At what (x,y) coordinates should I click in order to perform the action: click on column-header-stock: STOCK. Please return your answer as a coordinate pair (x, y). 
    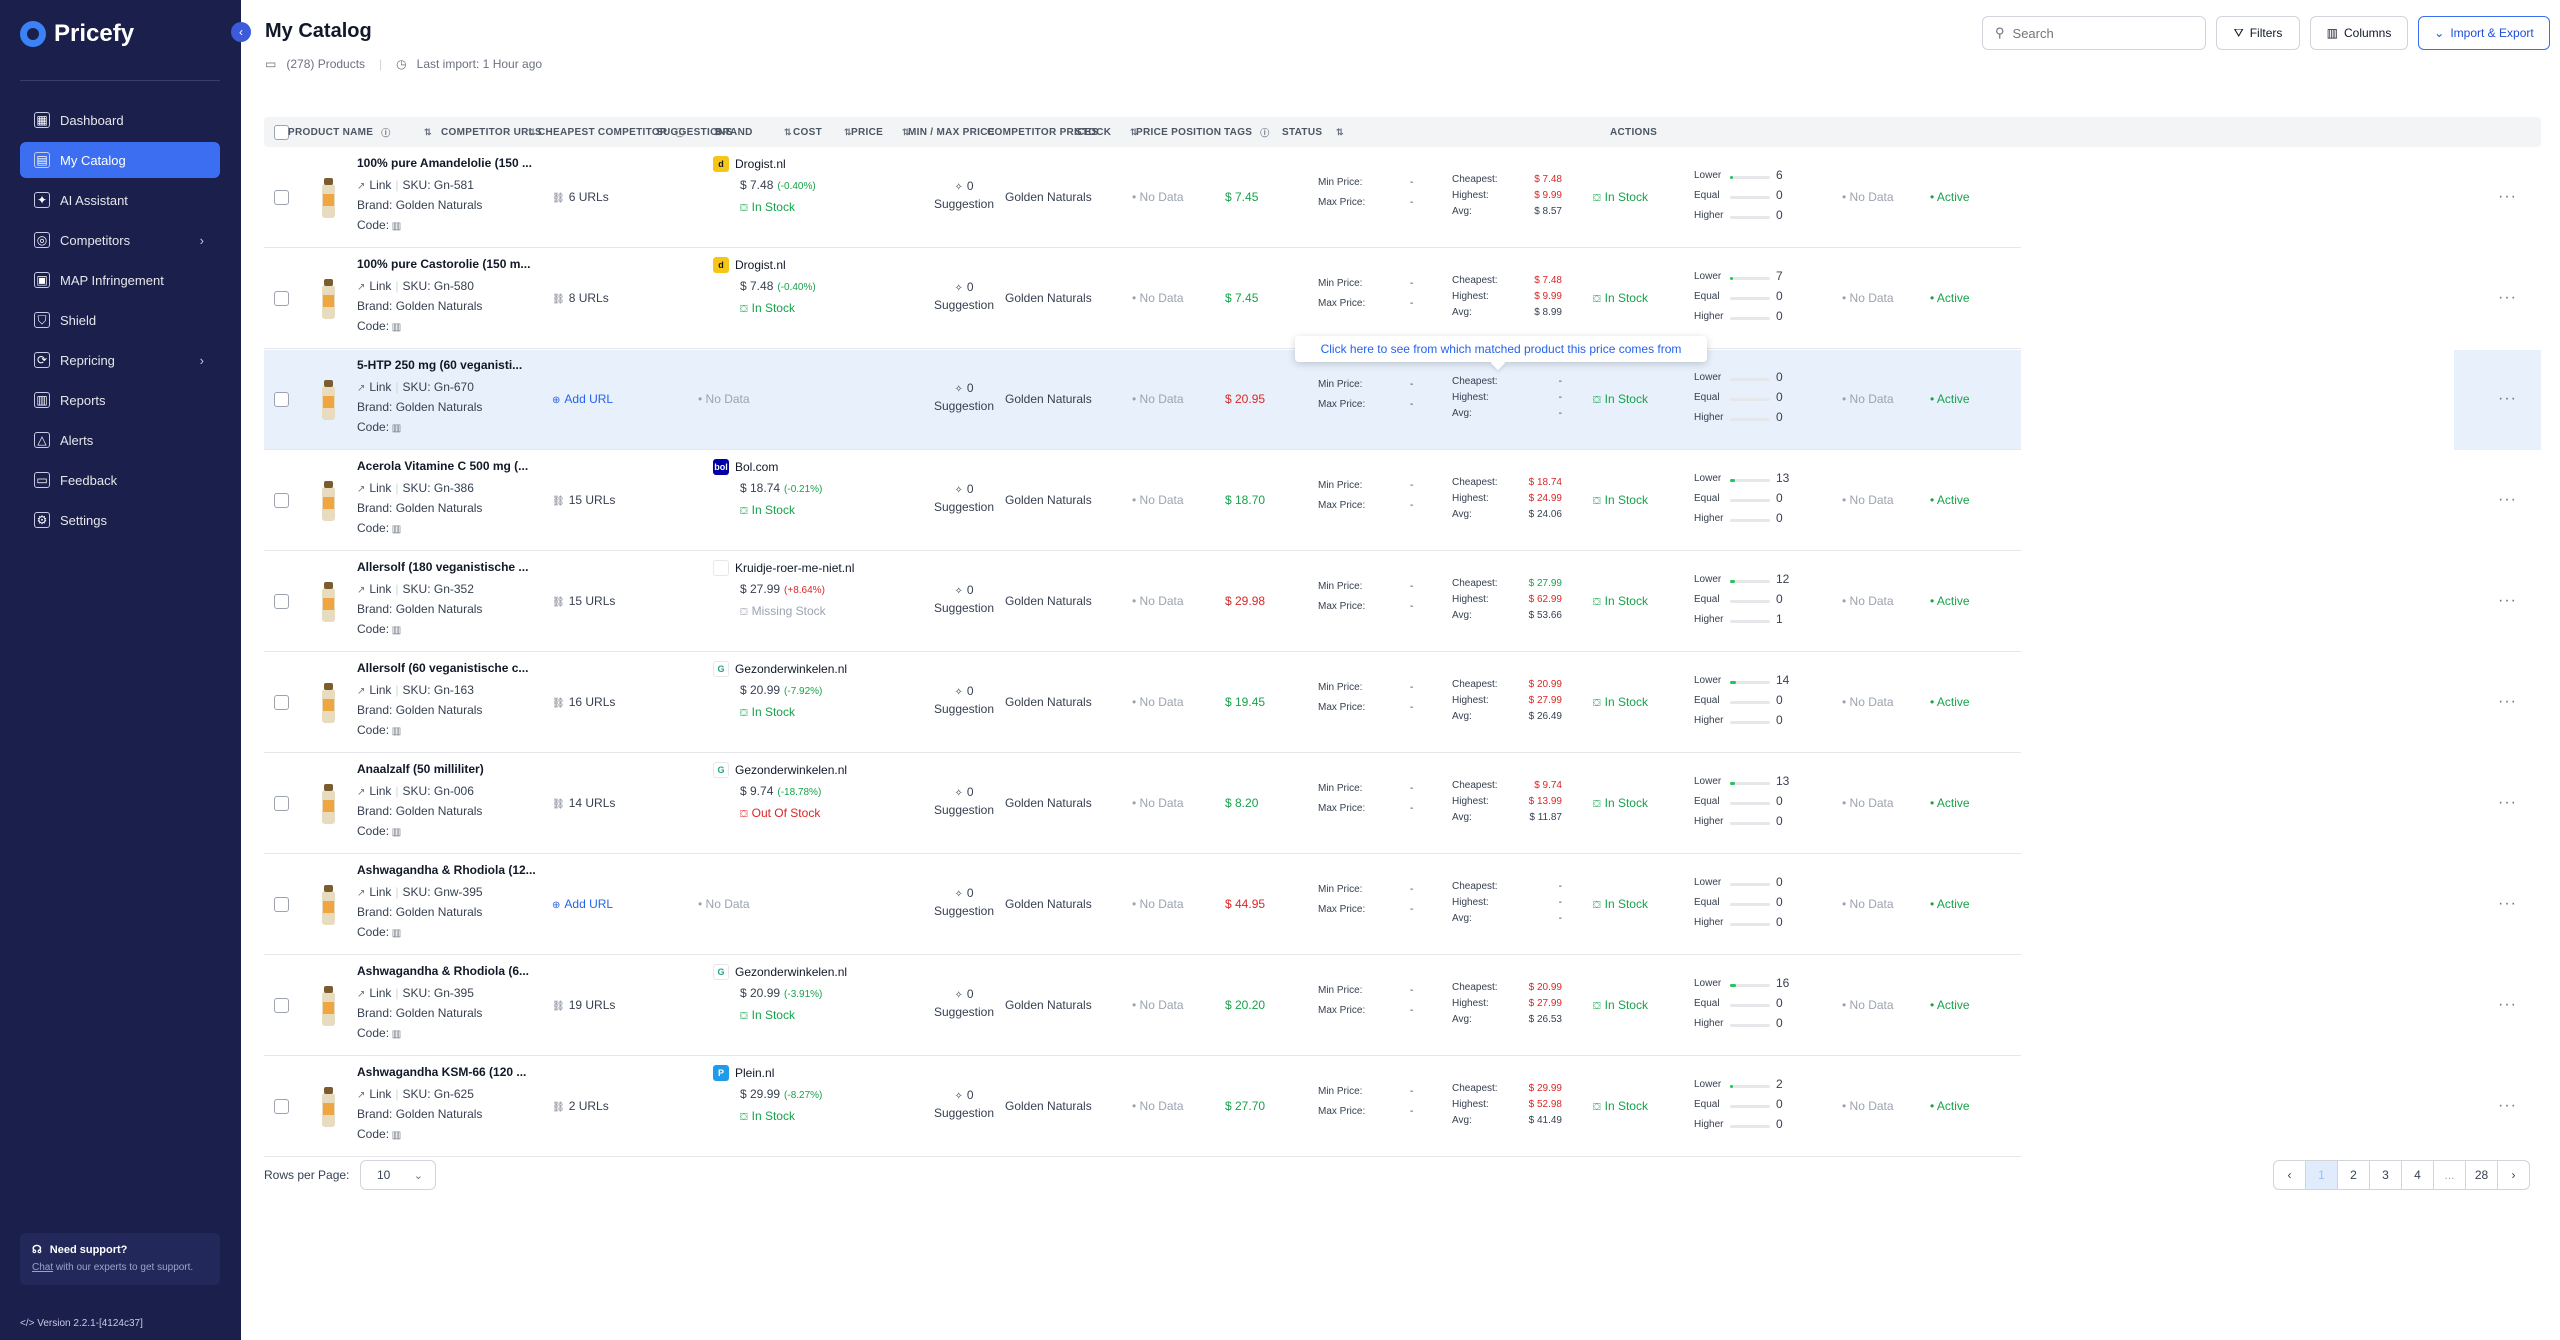
    Looking at the image, I should click on (1093, 132).